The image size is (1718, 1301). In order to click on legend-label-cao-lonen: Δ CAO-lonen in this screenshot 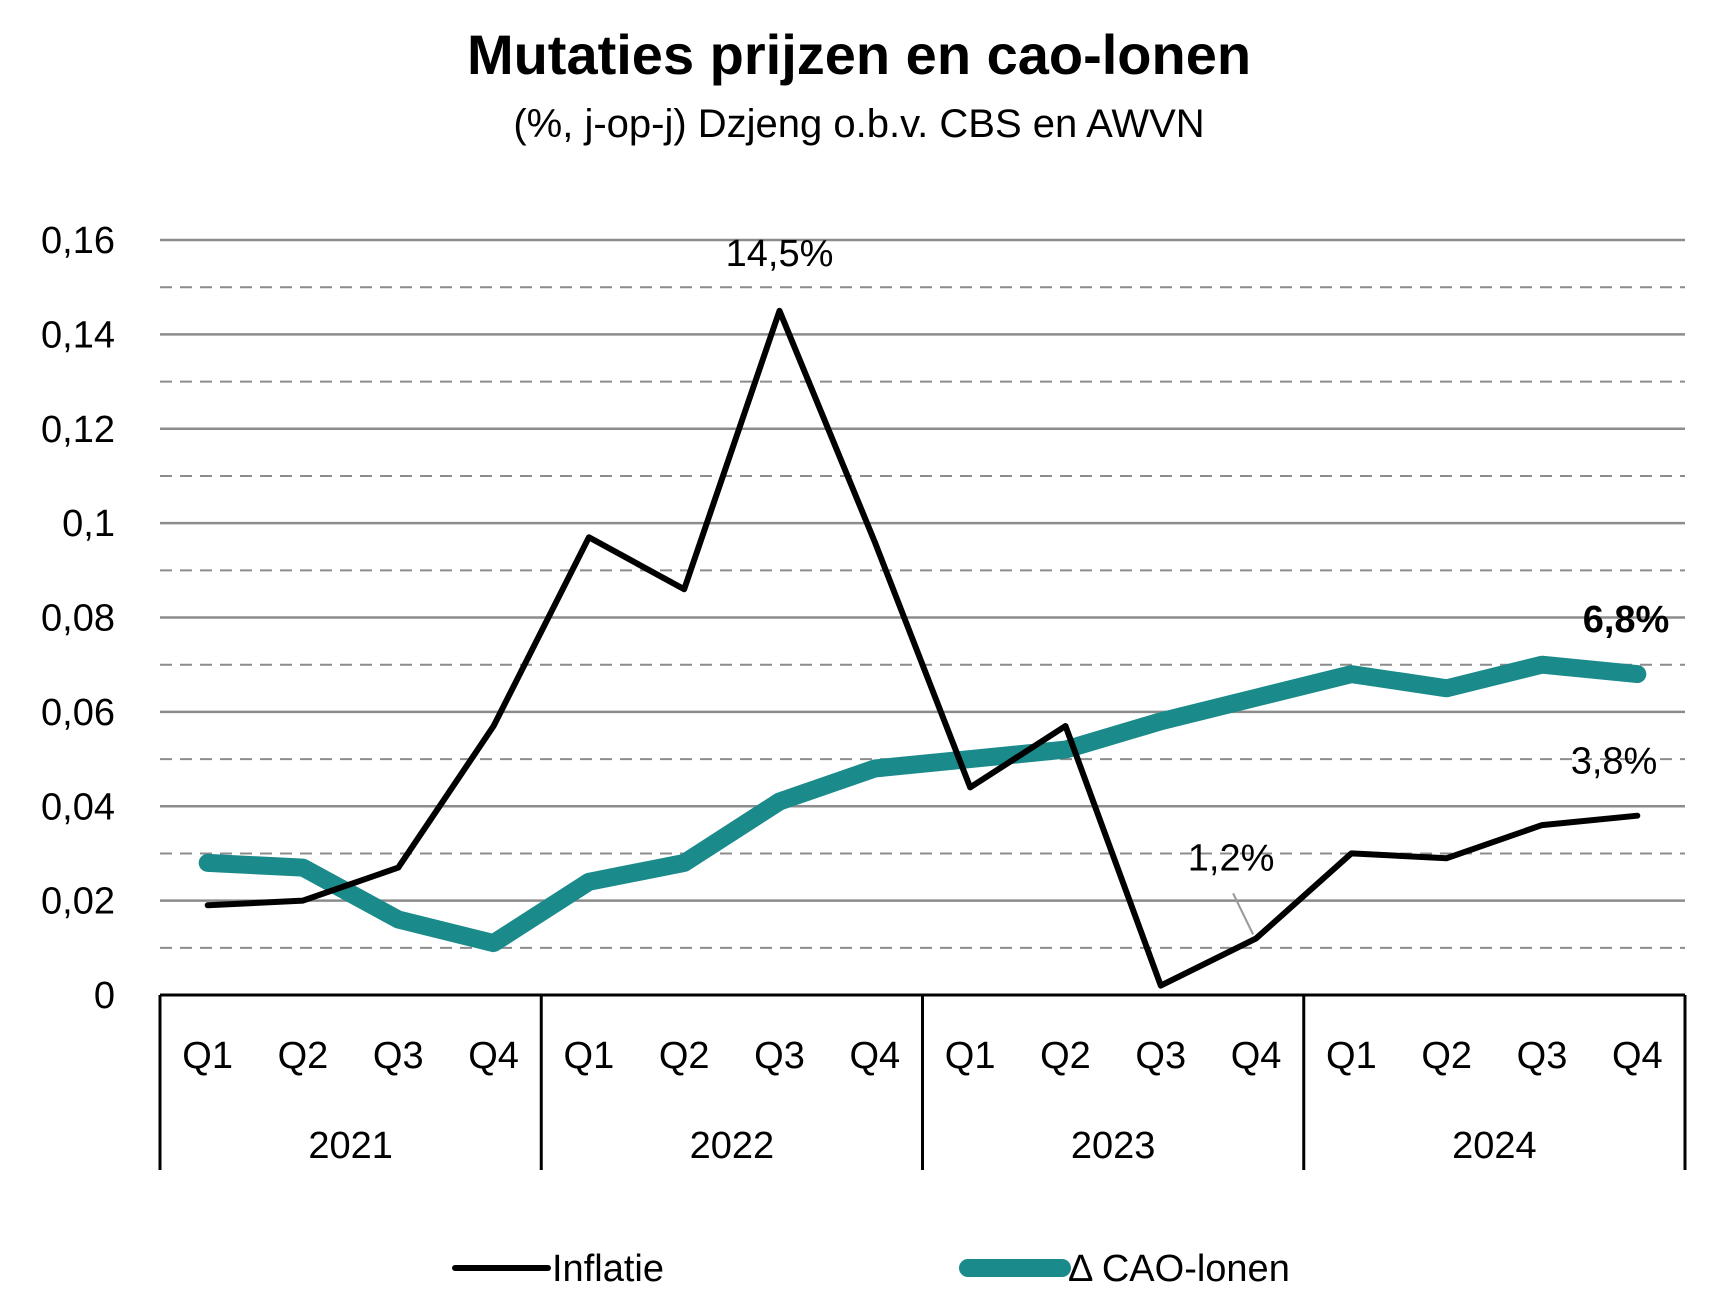, I will do `click(1179, 1269)`.